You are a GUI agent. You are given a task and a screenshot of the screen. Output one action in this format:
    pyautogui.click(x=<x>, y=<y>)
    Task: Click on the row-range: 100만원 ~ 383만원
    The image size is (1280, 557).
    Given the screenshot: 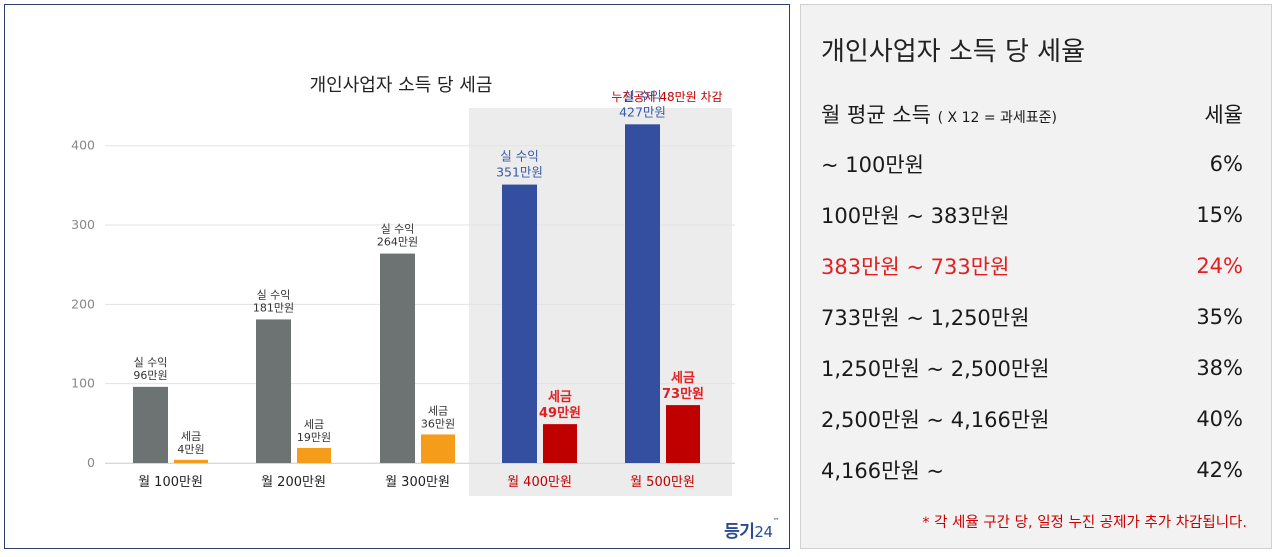 What is the action you would take?
    pyautogui.click(x=915, y=216)
    